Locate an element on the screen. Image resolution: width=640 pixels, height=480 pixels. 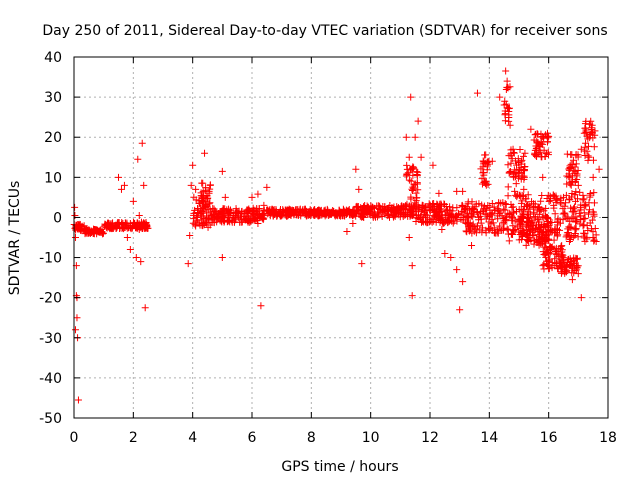
y-axis-label: SDTVAR / TECUs is located at coordinates (15, 238).